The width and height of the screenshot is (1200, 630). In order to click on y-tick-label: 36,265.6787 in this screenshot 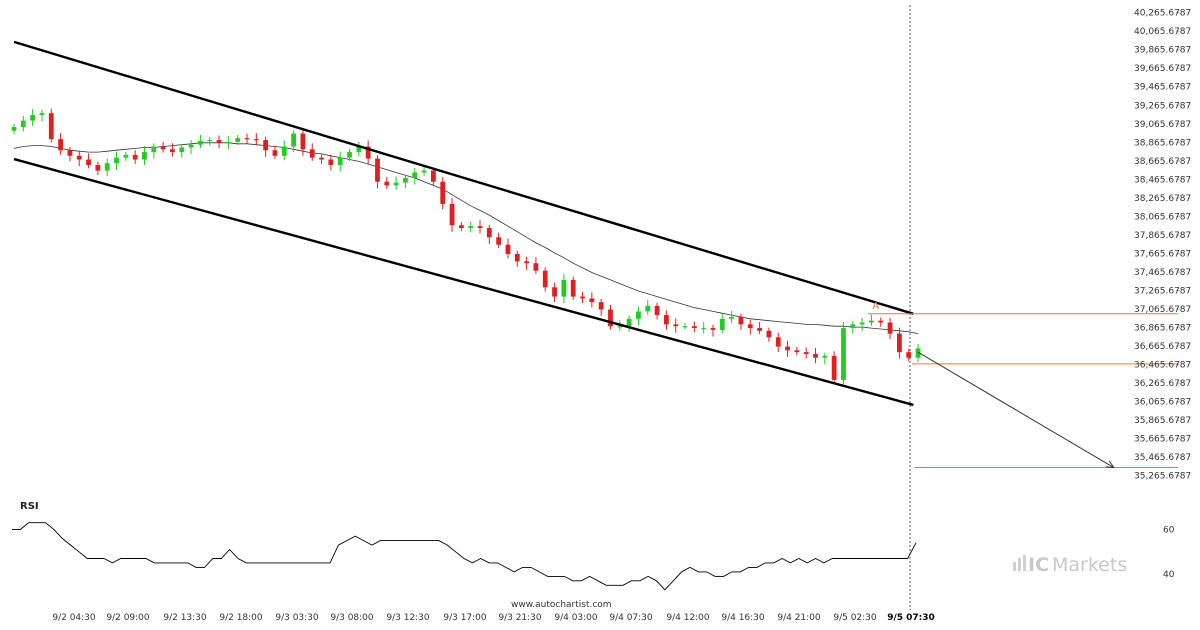, I will do `click(1162, 384)`.